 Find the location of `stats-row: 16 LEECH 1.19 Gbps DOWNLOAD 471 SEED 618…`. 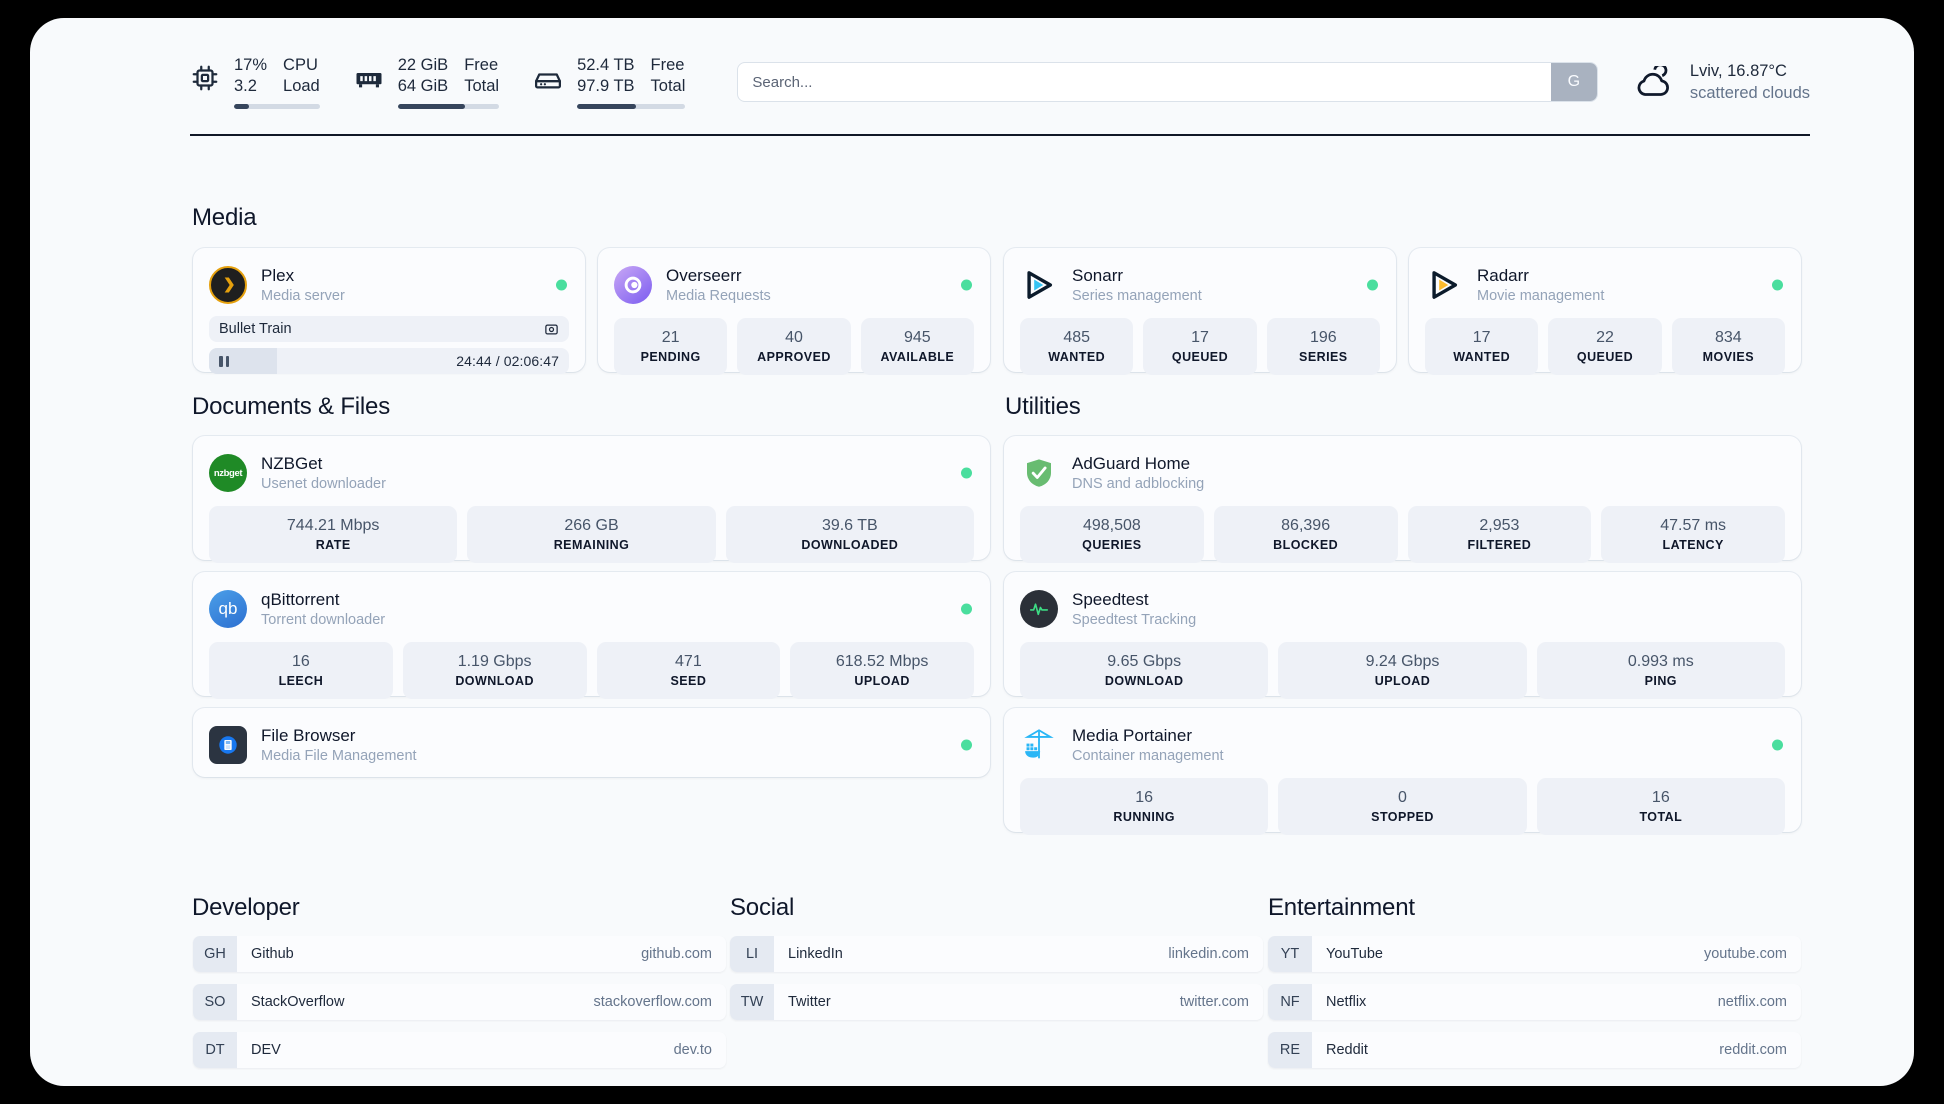

stats-row: 16 LEECH 1.19 Gbps DOWNLOAD 471 SEED 618… is located at coordinates (591, 670).